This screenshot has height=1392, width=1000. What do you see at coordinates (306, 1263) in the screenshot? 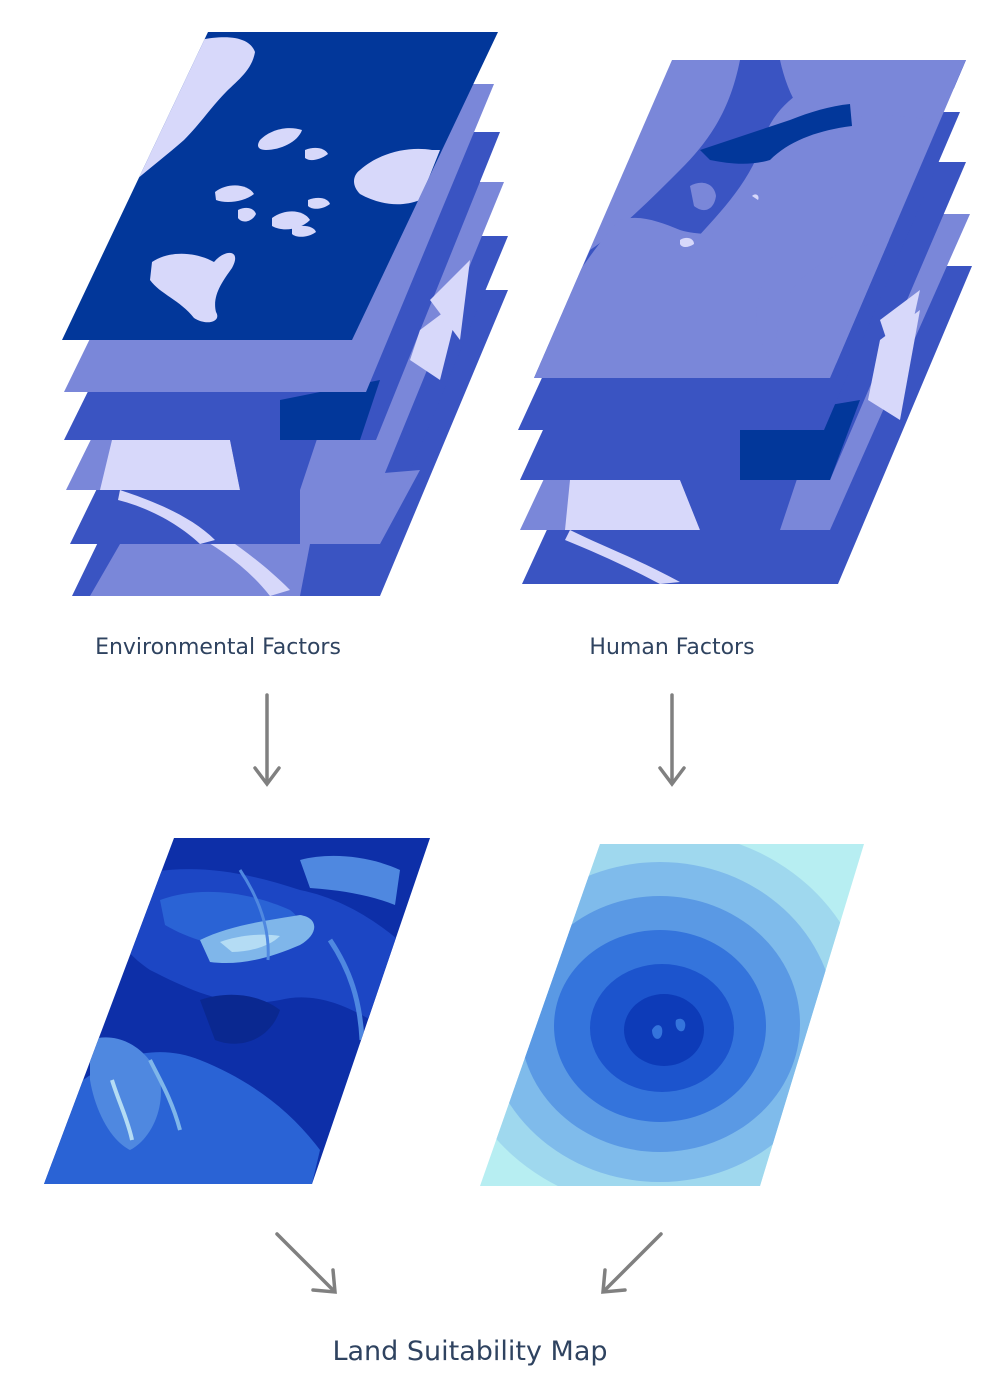
I see `diagonal-arrow-environmental` at bounding box center [306, 1263].